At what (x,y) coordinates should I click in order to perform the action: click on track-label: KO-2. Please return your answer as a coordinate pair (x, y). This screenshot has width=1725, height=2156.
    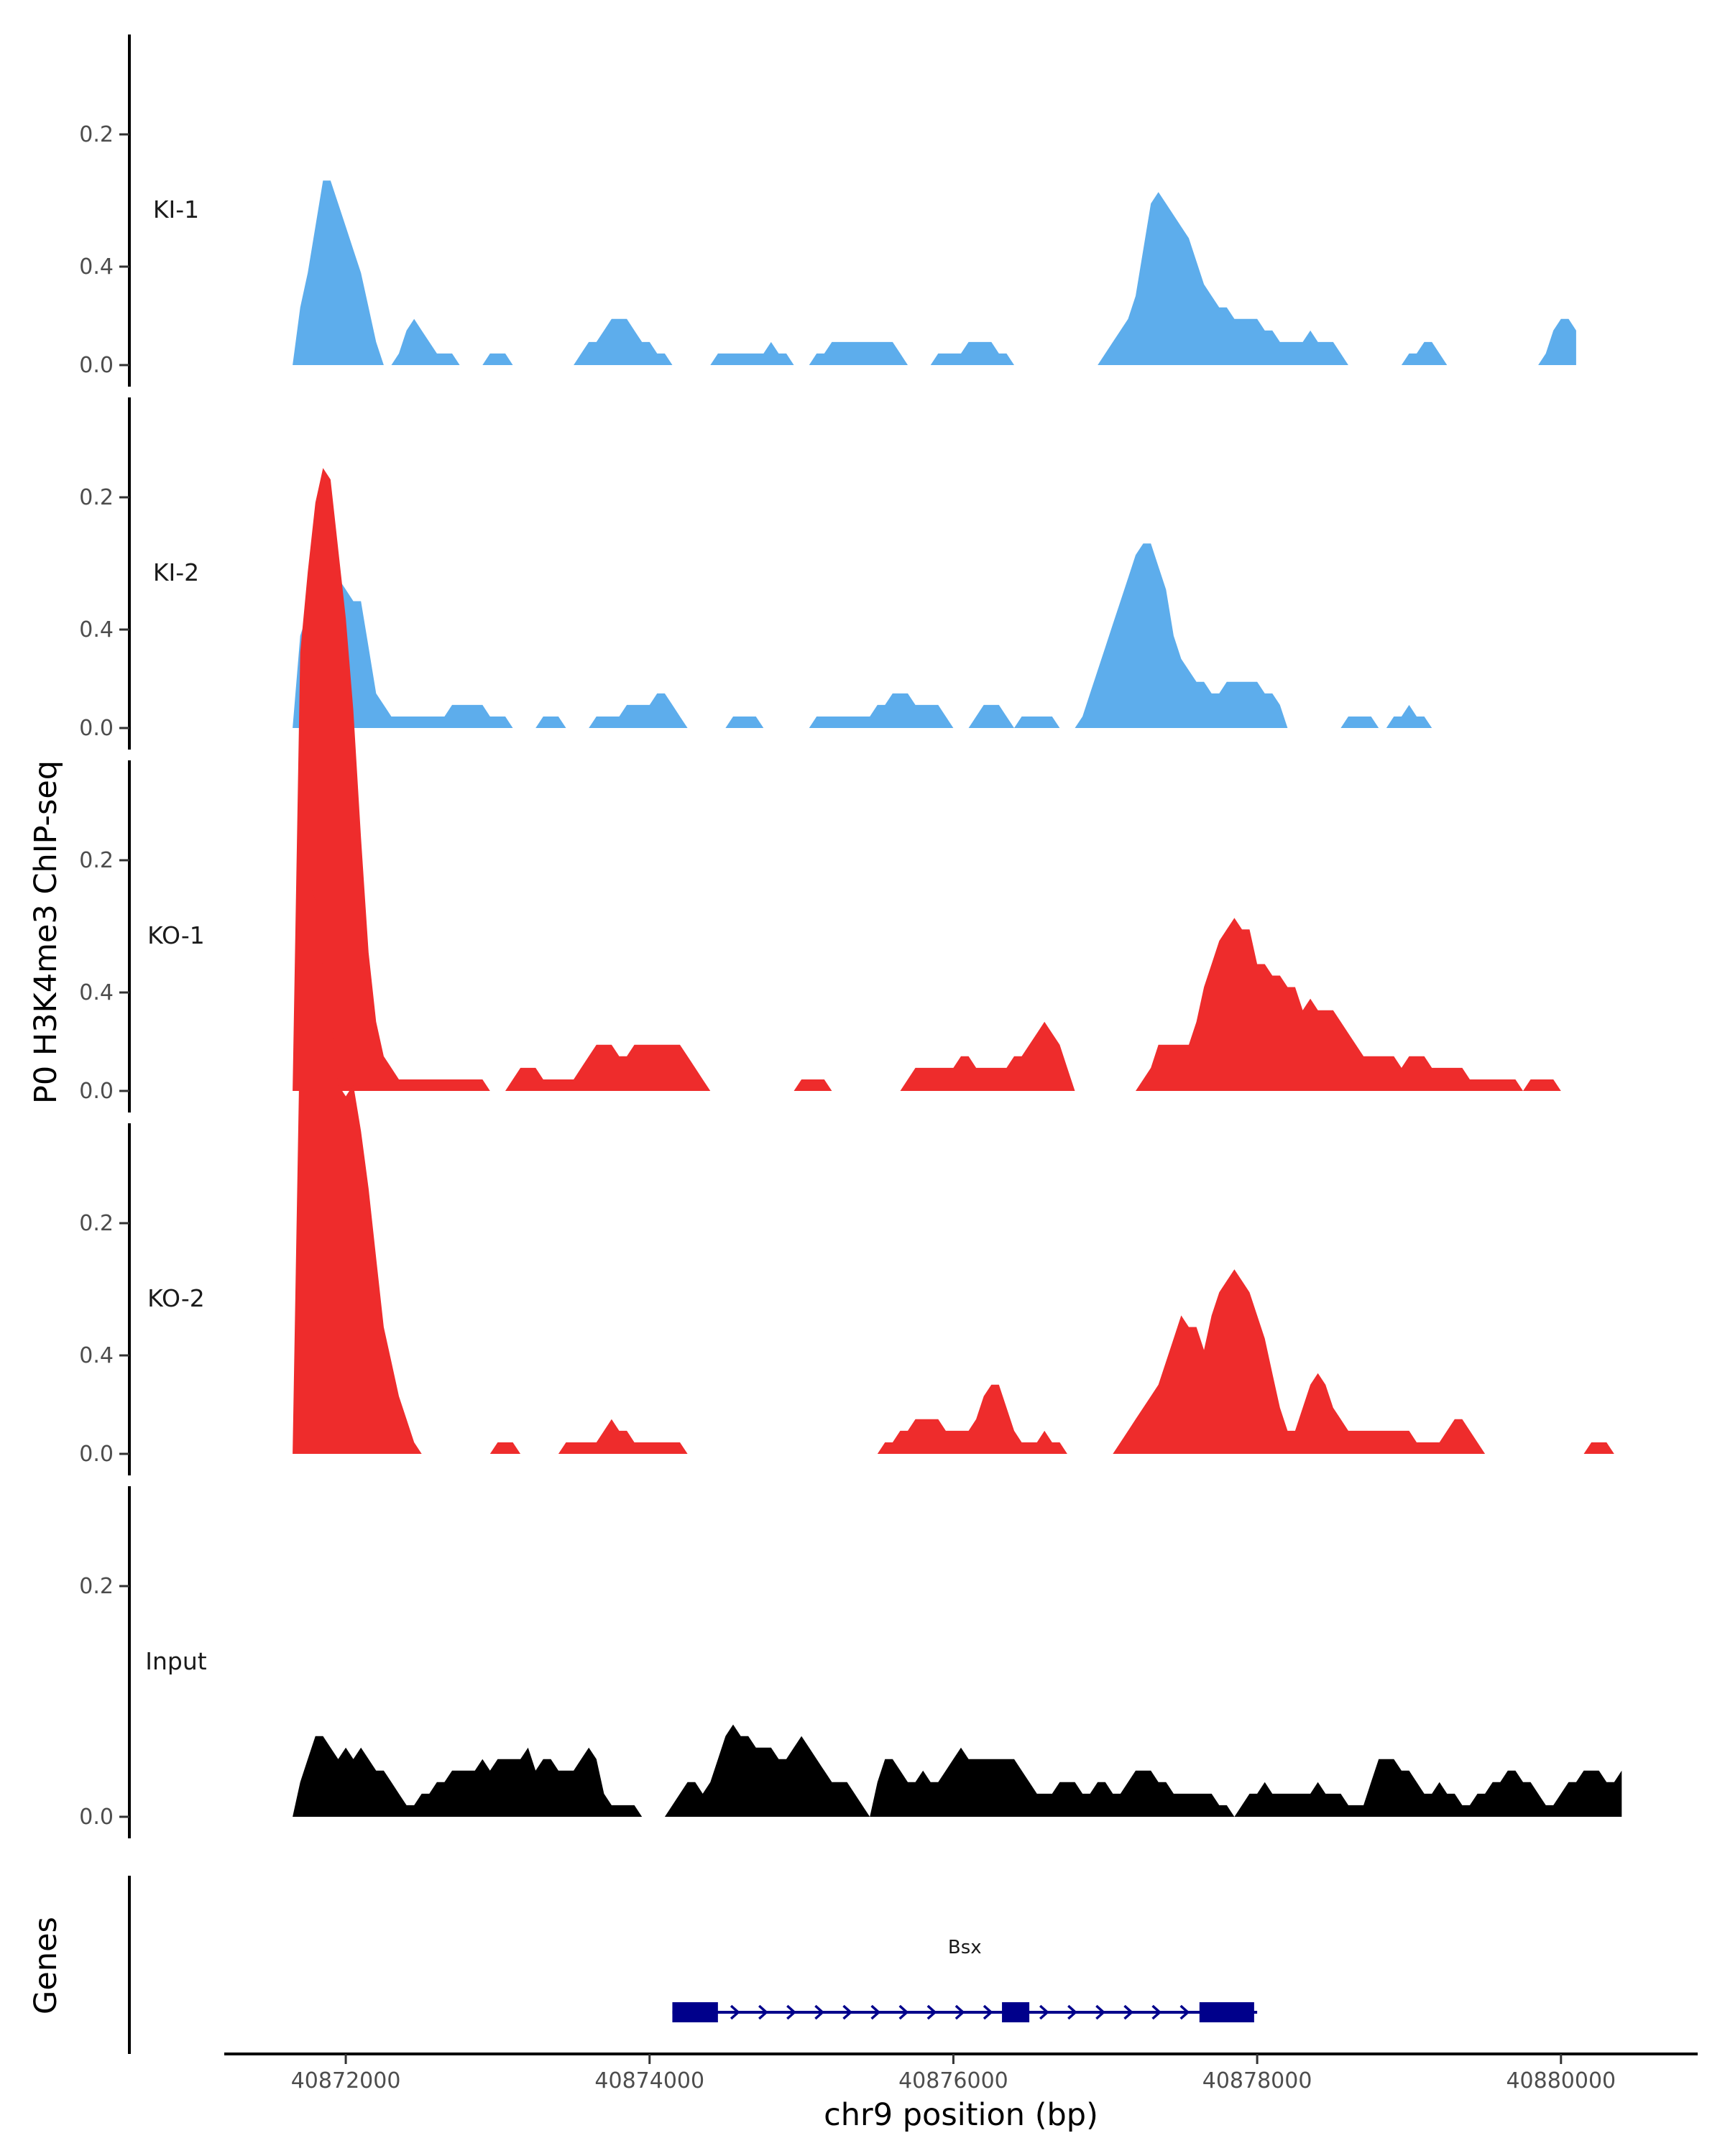
    Looking at the image, I should click on (176, 1298).